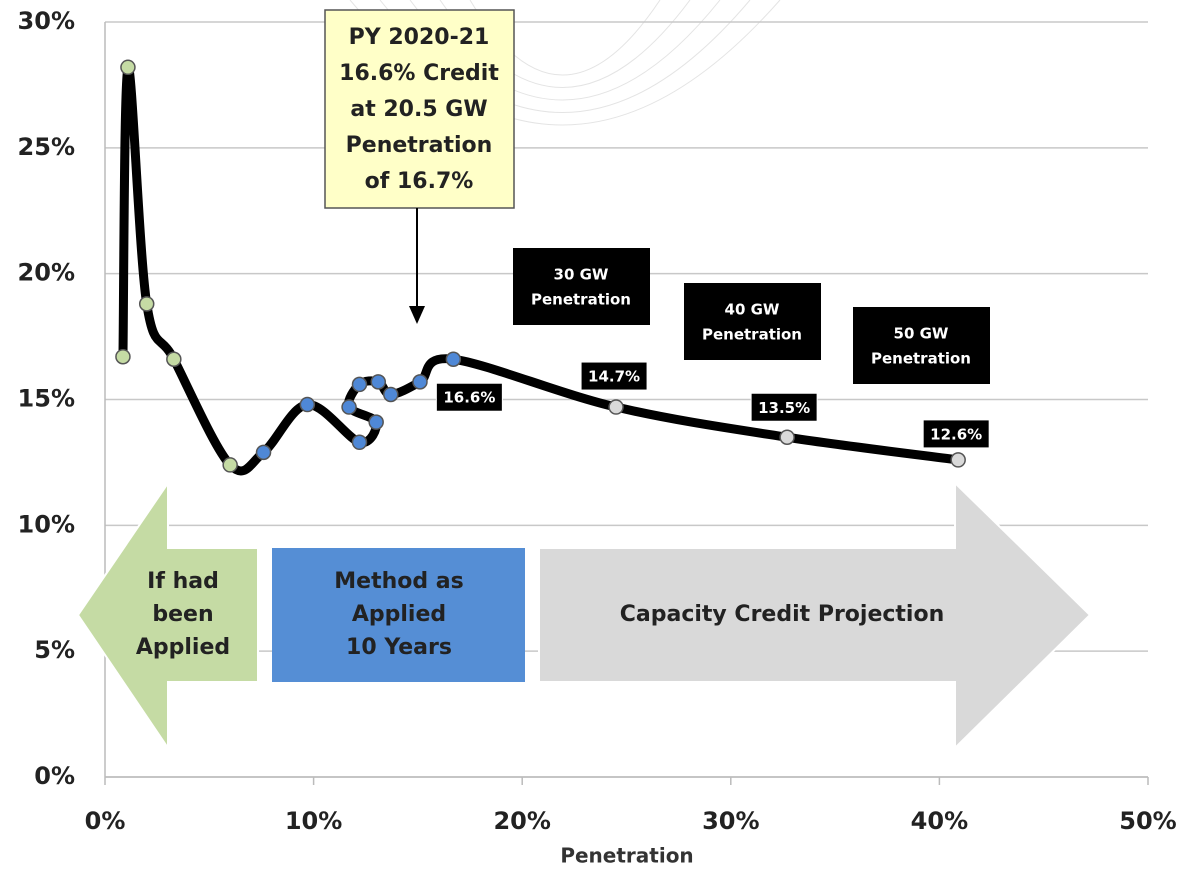 Image resolution: width=1181 pixels, height=870 pixels. Describe the element at coordinates (46, 399) in the screenshot. I see `y-tick-label: 15%` at that location.